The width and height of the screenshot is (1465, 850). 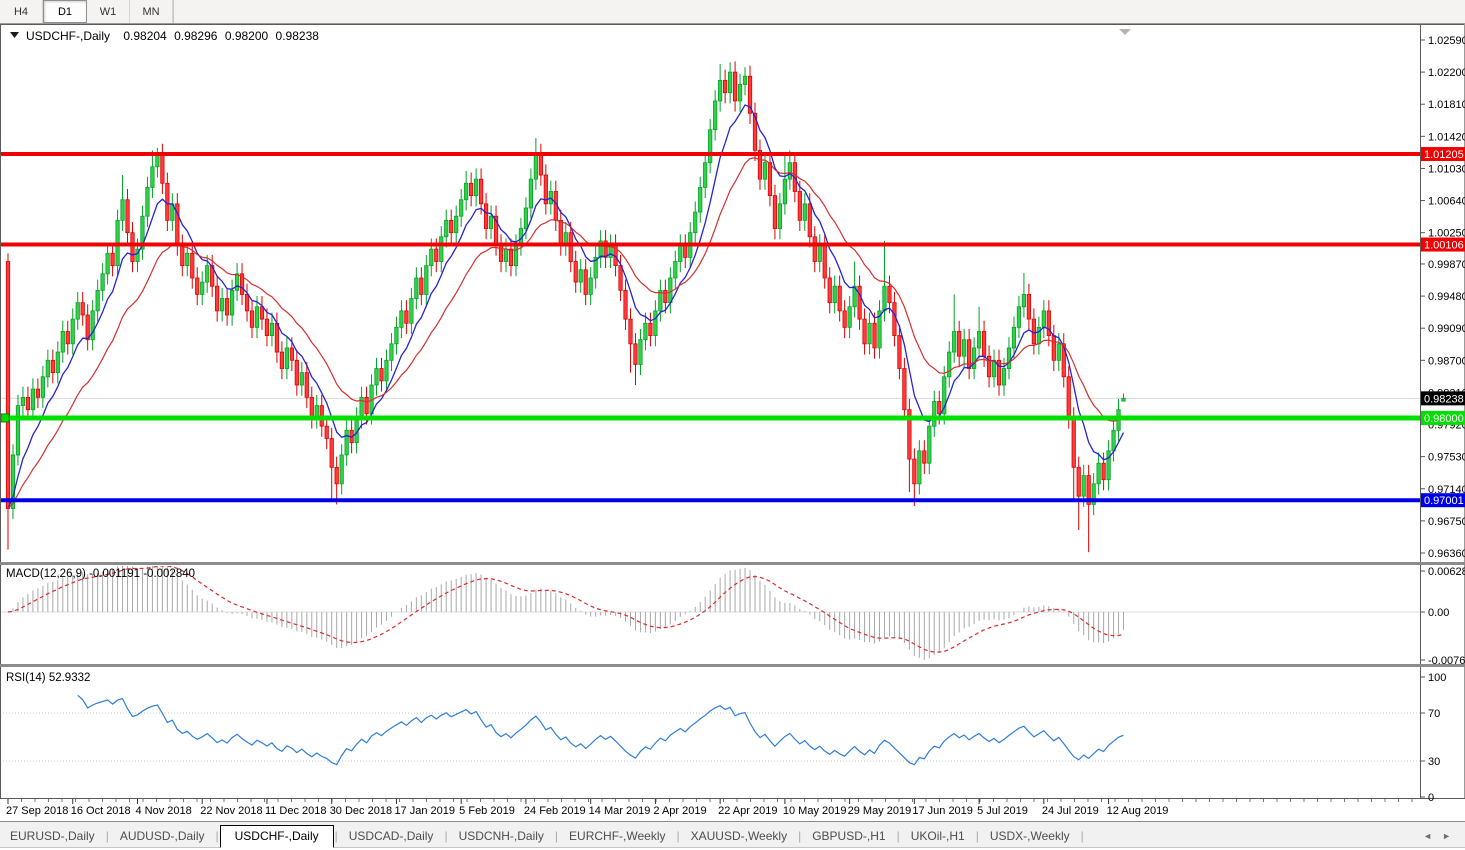 I want to click on date-tick: 11 Dec 2018, so click(x=296, y=811).